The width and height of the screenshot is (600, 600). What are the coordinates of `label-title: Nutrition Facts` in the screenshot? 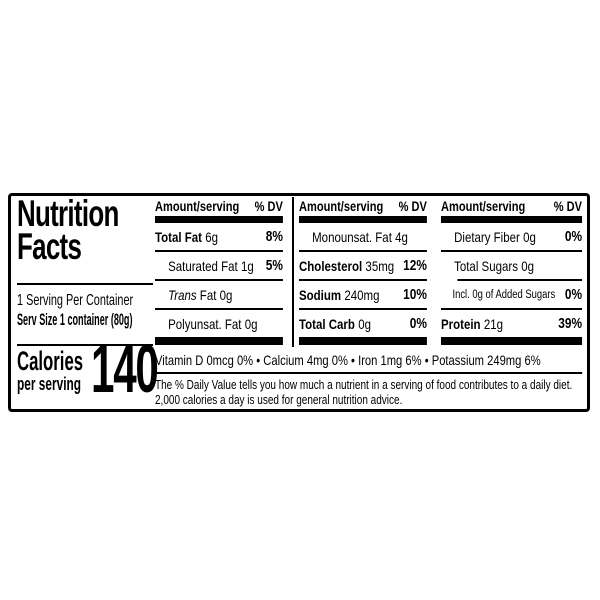 It's located at (89, 230).